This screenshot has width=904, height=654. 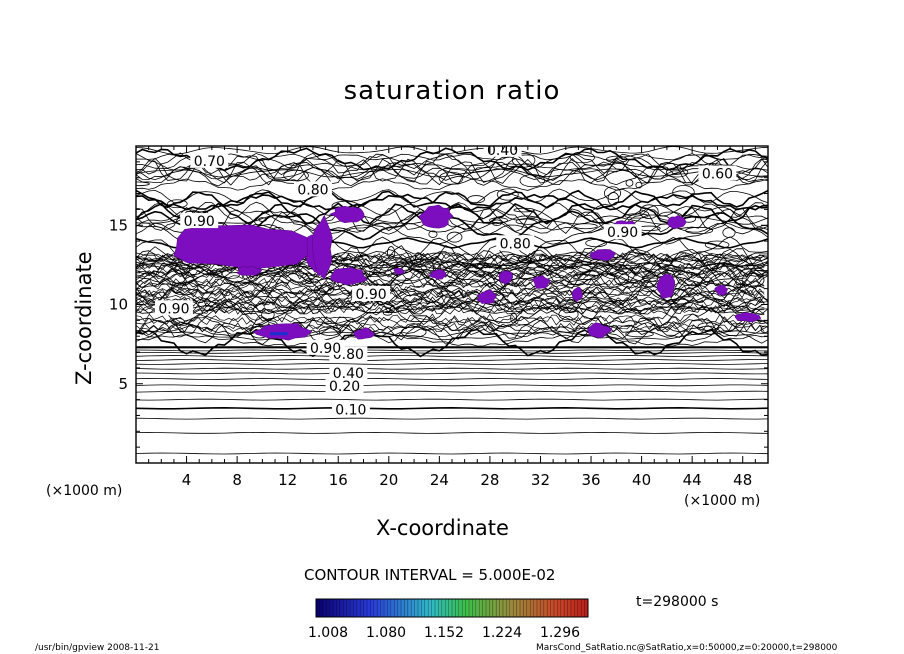 What do you see at coordinates (84, 491) in the screenshot?
I see `x-unit-label-left: (×1000 m)` at bounding box center [84, 491].